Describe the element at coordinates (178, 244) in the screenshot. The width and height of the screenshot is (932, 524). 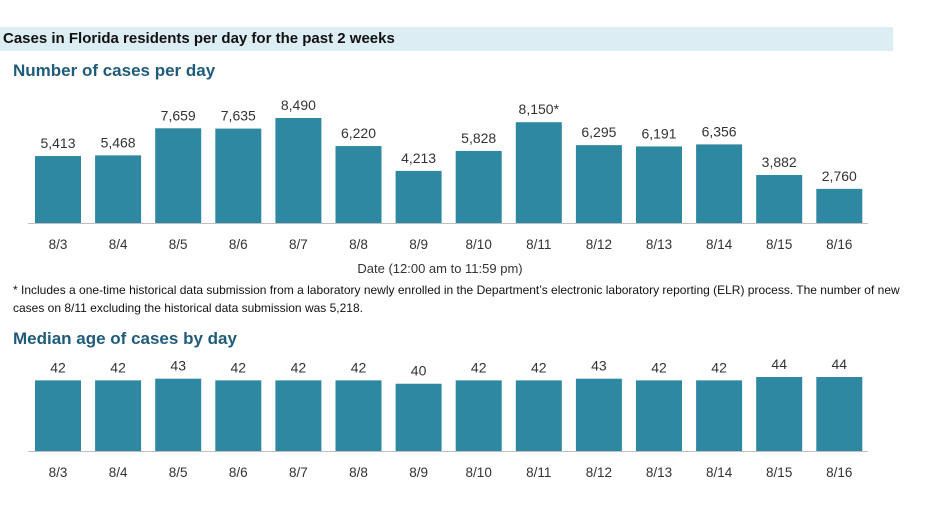
I see `cases-tick-label: 8/5` at that location.